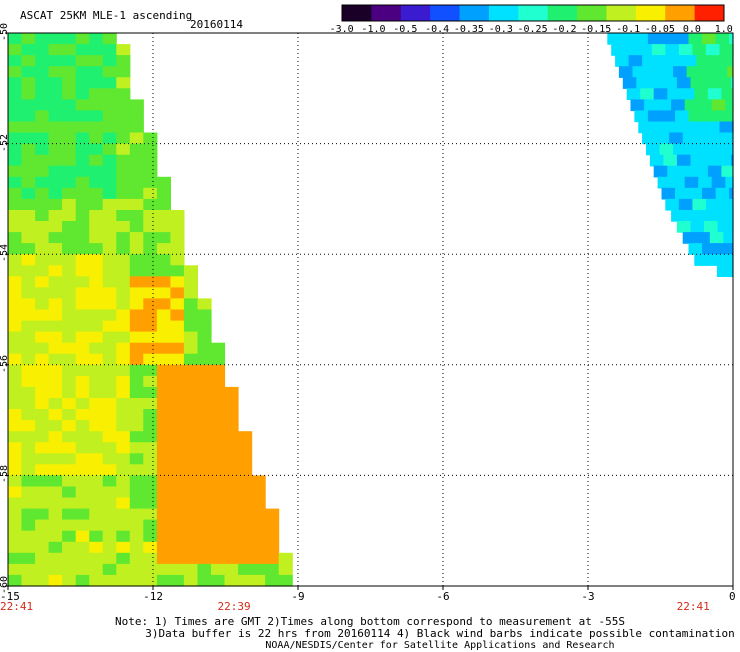 The image size is (740, 652). What do you see at coordinates (659, 29) in the screenshot?
I see `colorbar-label: -0.05` at bounding box center [659, 29].